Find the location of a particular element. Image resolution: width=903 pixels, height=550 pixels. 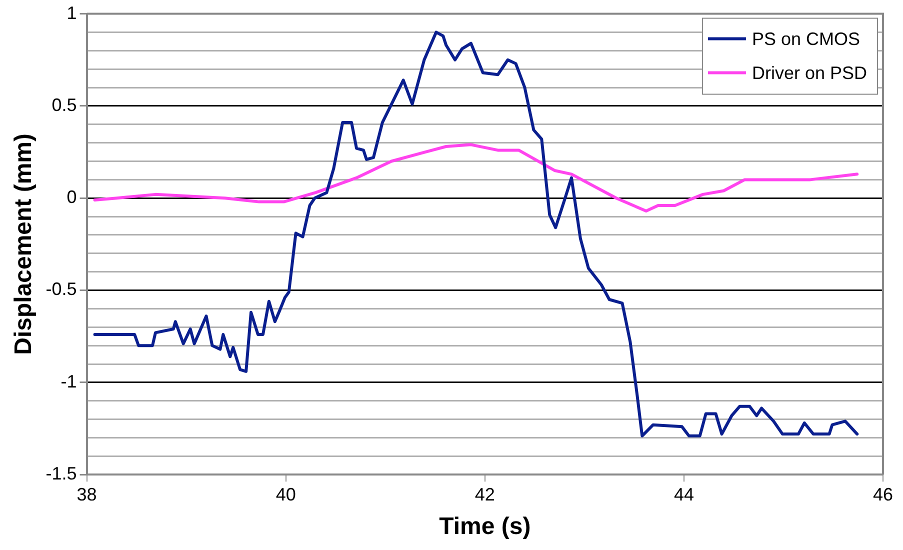

x-axis-title: Time (s) is located at coordinates (485, 526).